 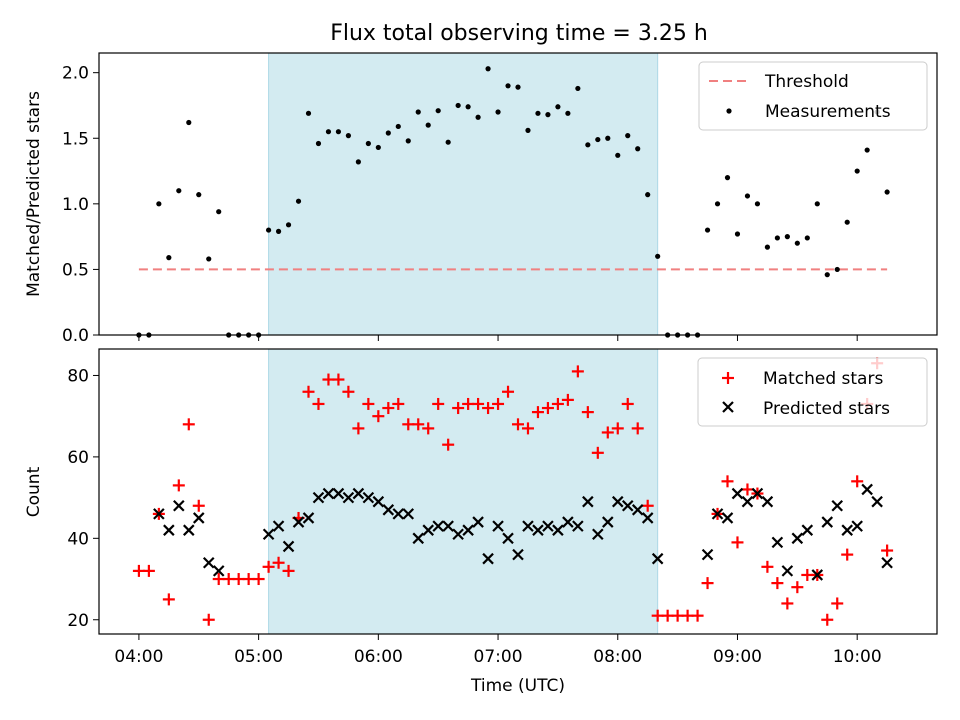 I want to click on legend-matched-swatch, so click(x=728, y=378).